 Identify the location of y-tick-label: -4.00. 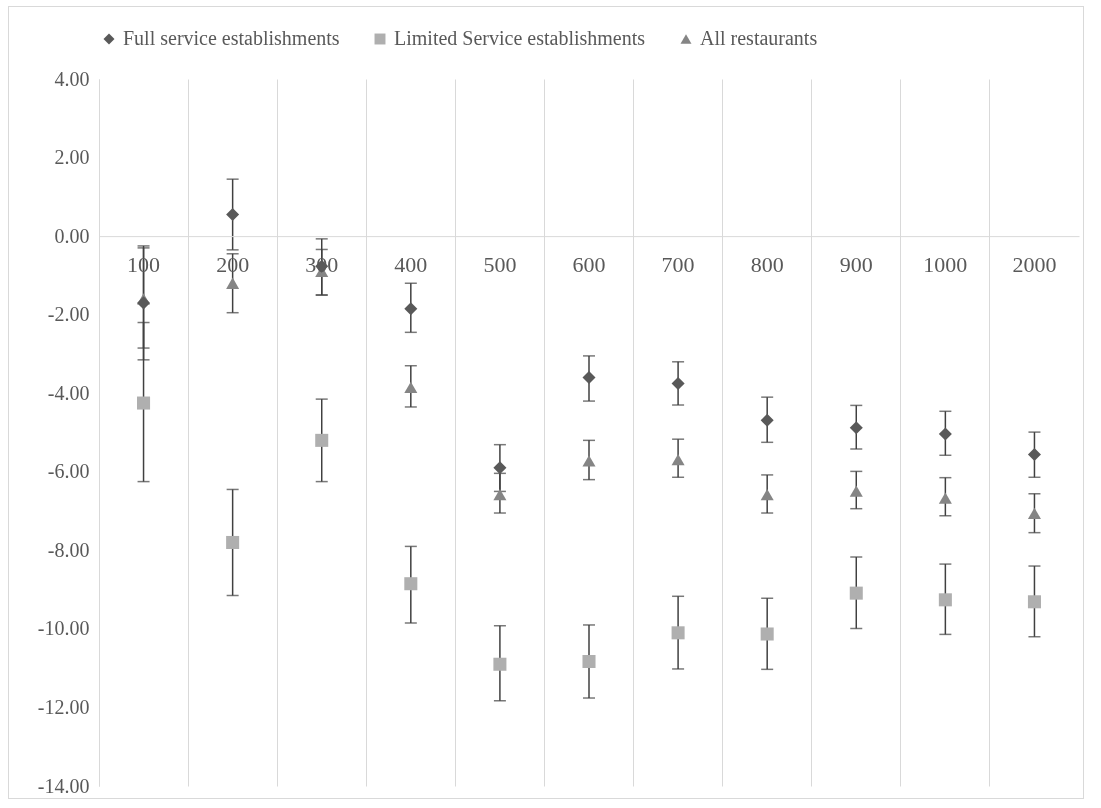
(68, 392).